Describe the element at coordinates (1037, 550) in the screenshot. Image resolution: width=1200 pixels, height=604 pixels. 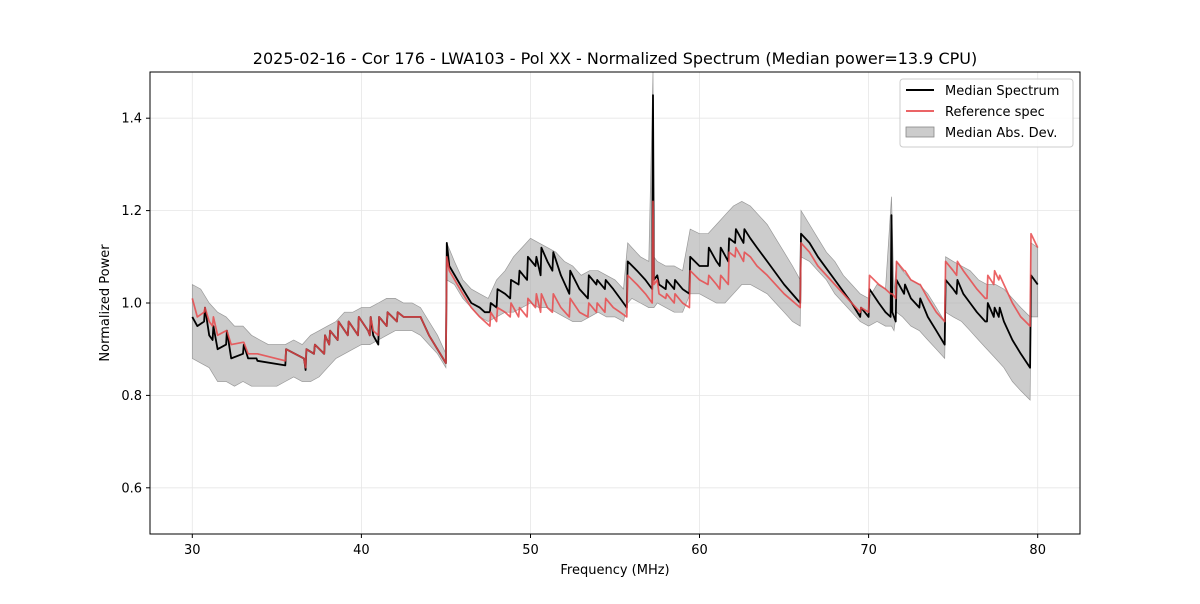
I see `x-tick-label: 80` at that location.